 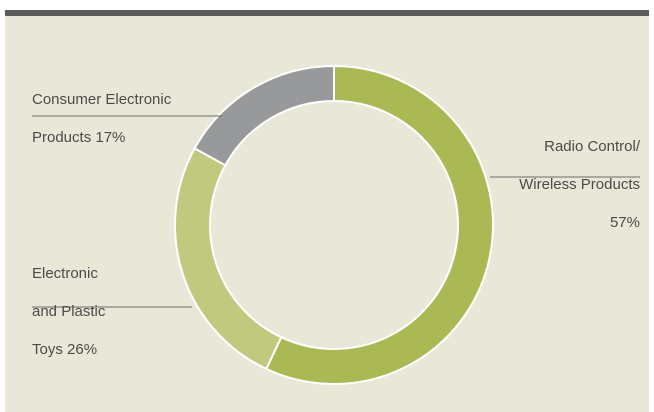 I want to click on label-toys-line3: Toys 26%, so click(x=65, y=349).